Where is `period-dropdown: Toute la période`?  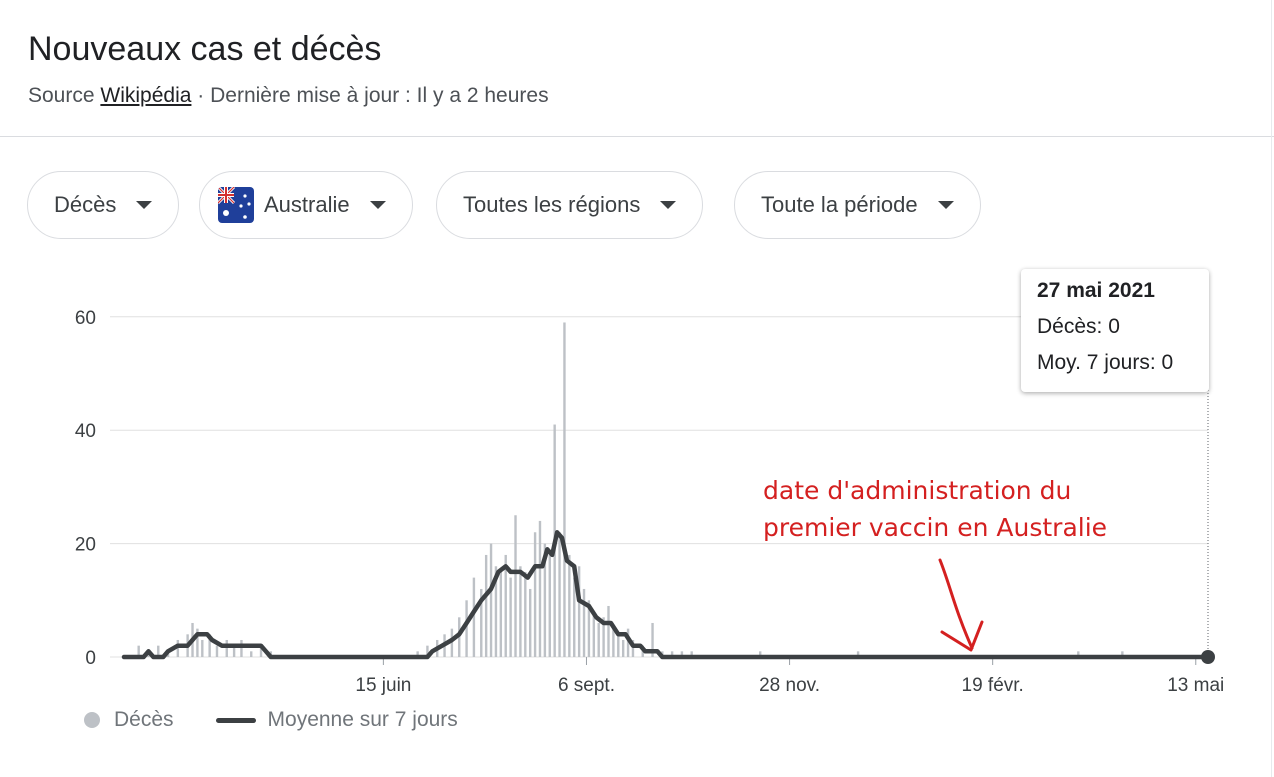
period-dropdown: Toute la période is located at coordinates (857, 205).